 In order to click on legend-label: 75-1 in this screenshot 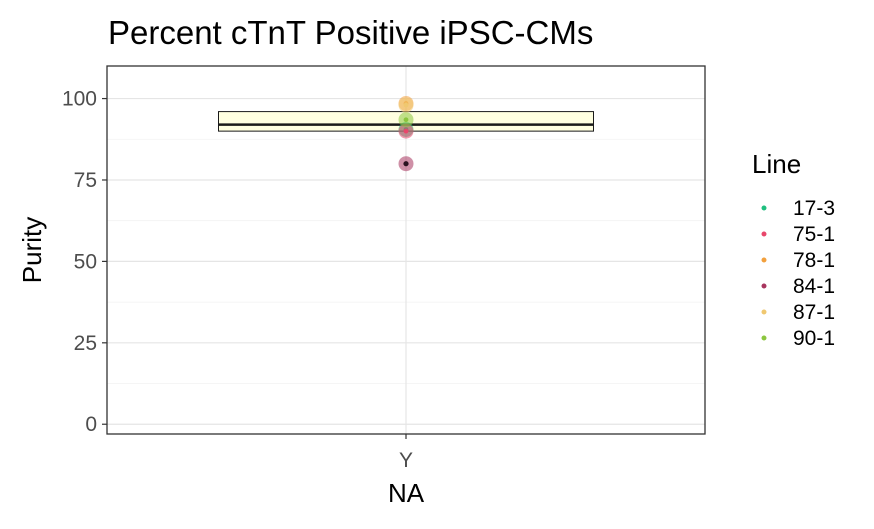, I will do `click(814, 234)`.